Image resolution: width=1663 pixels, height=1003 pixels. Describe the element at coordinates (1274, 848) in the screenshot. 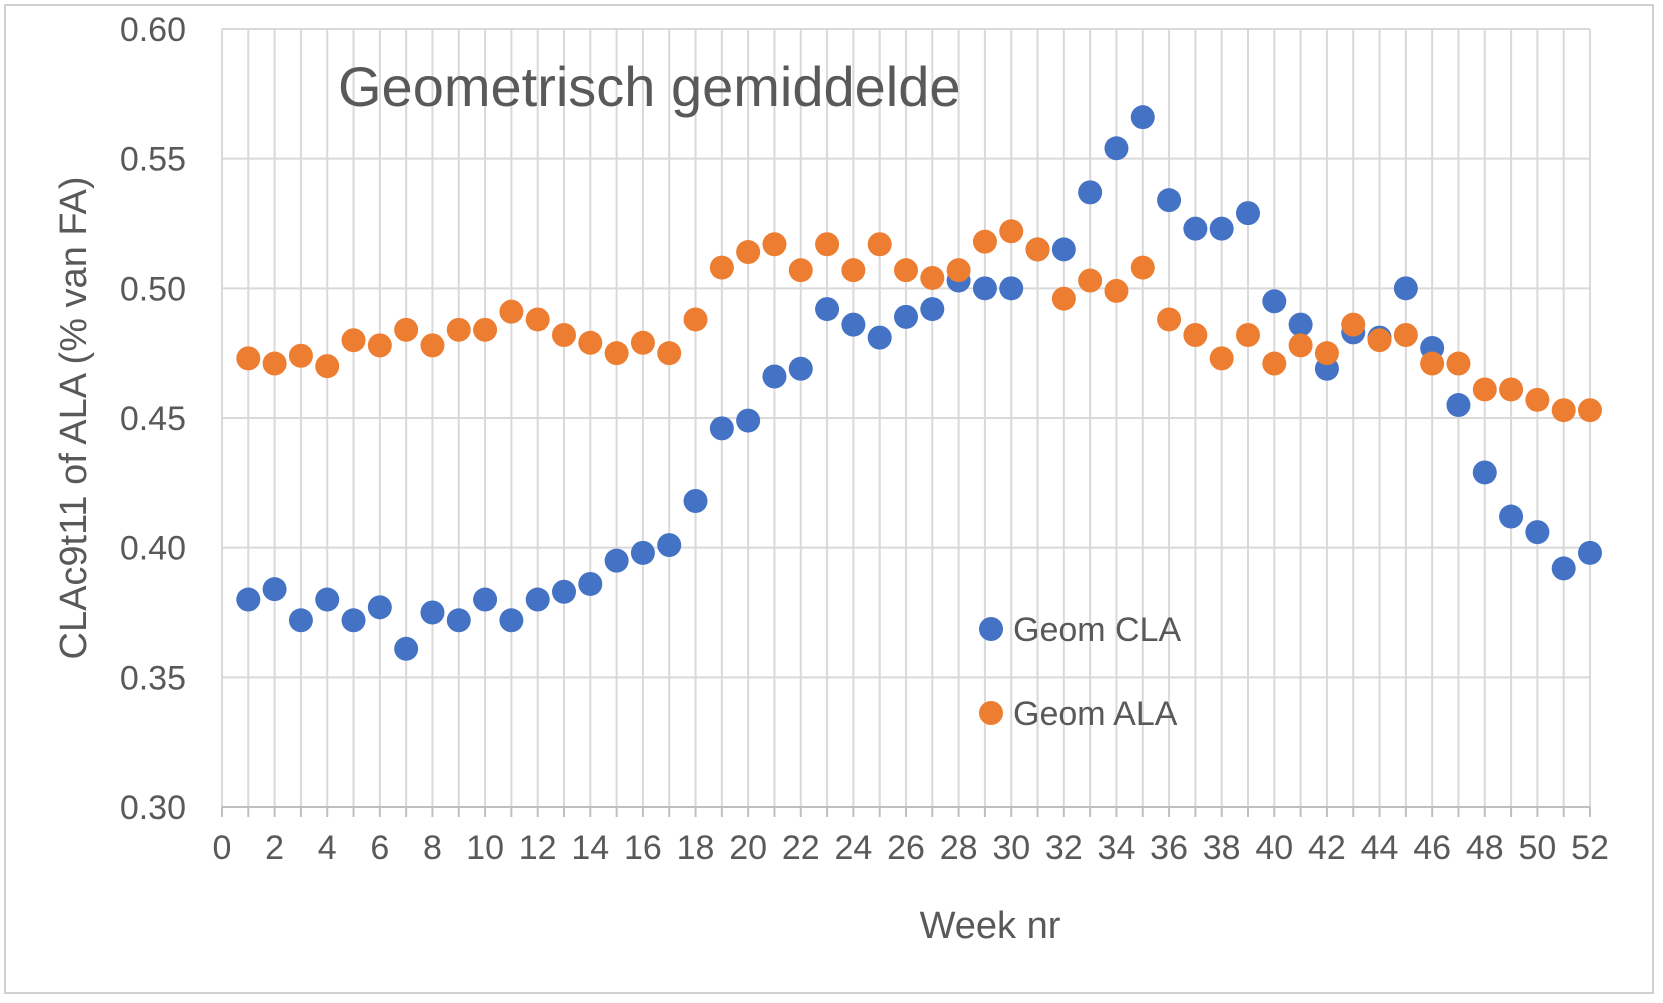

I see `x-tick-label: 40` at that location.